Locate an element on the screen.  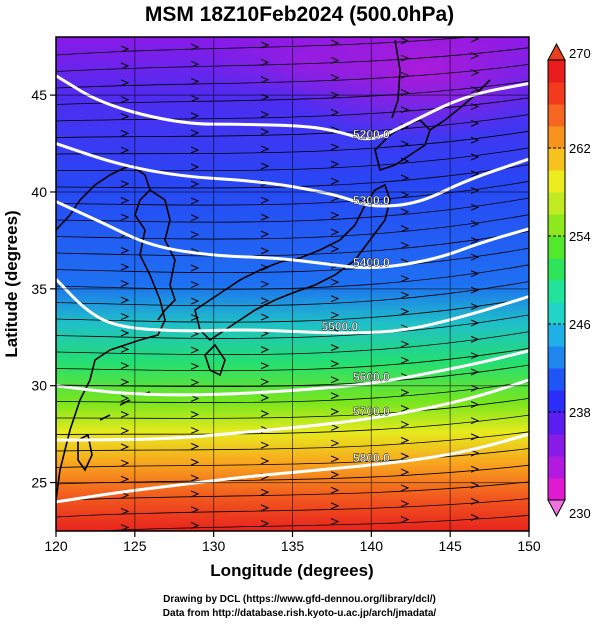
x-tick-label: 135 is located at coordinates (293, 546).